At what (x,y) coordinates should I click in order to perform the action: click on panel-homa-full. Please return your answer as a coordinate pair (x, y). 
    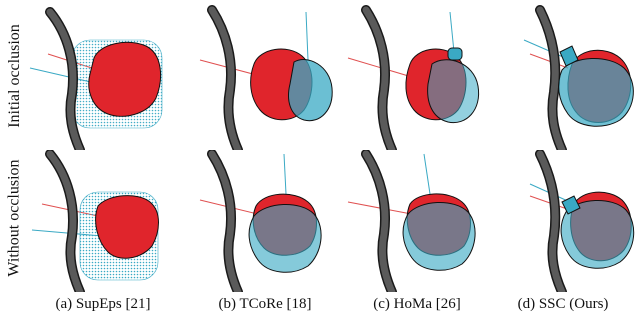
    Looking at the image, I should click on (417, 221).